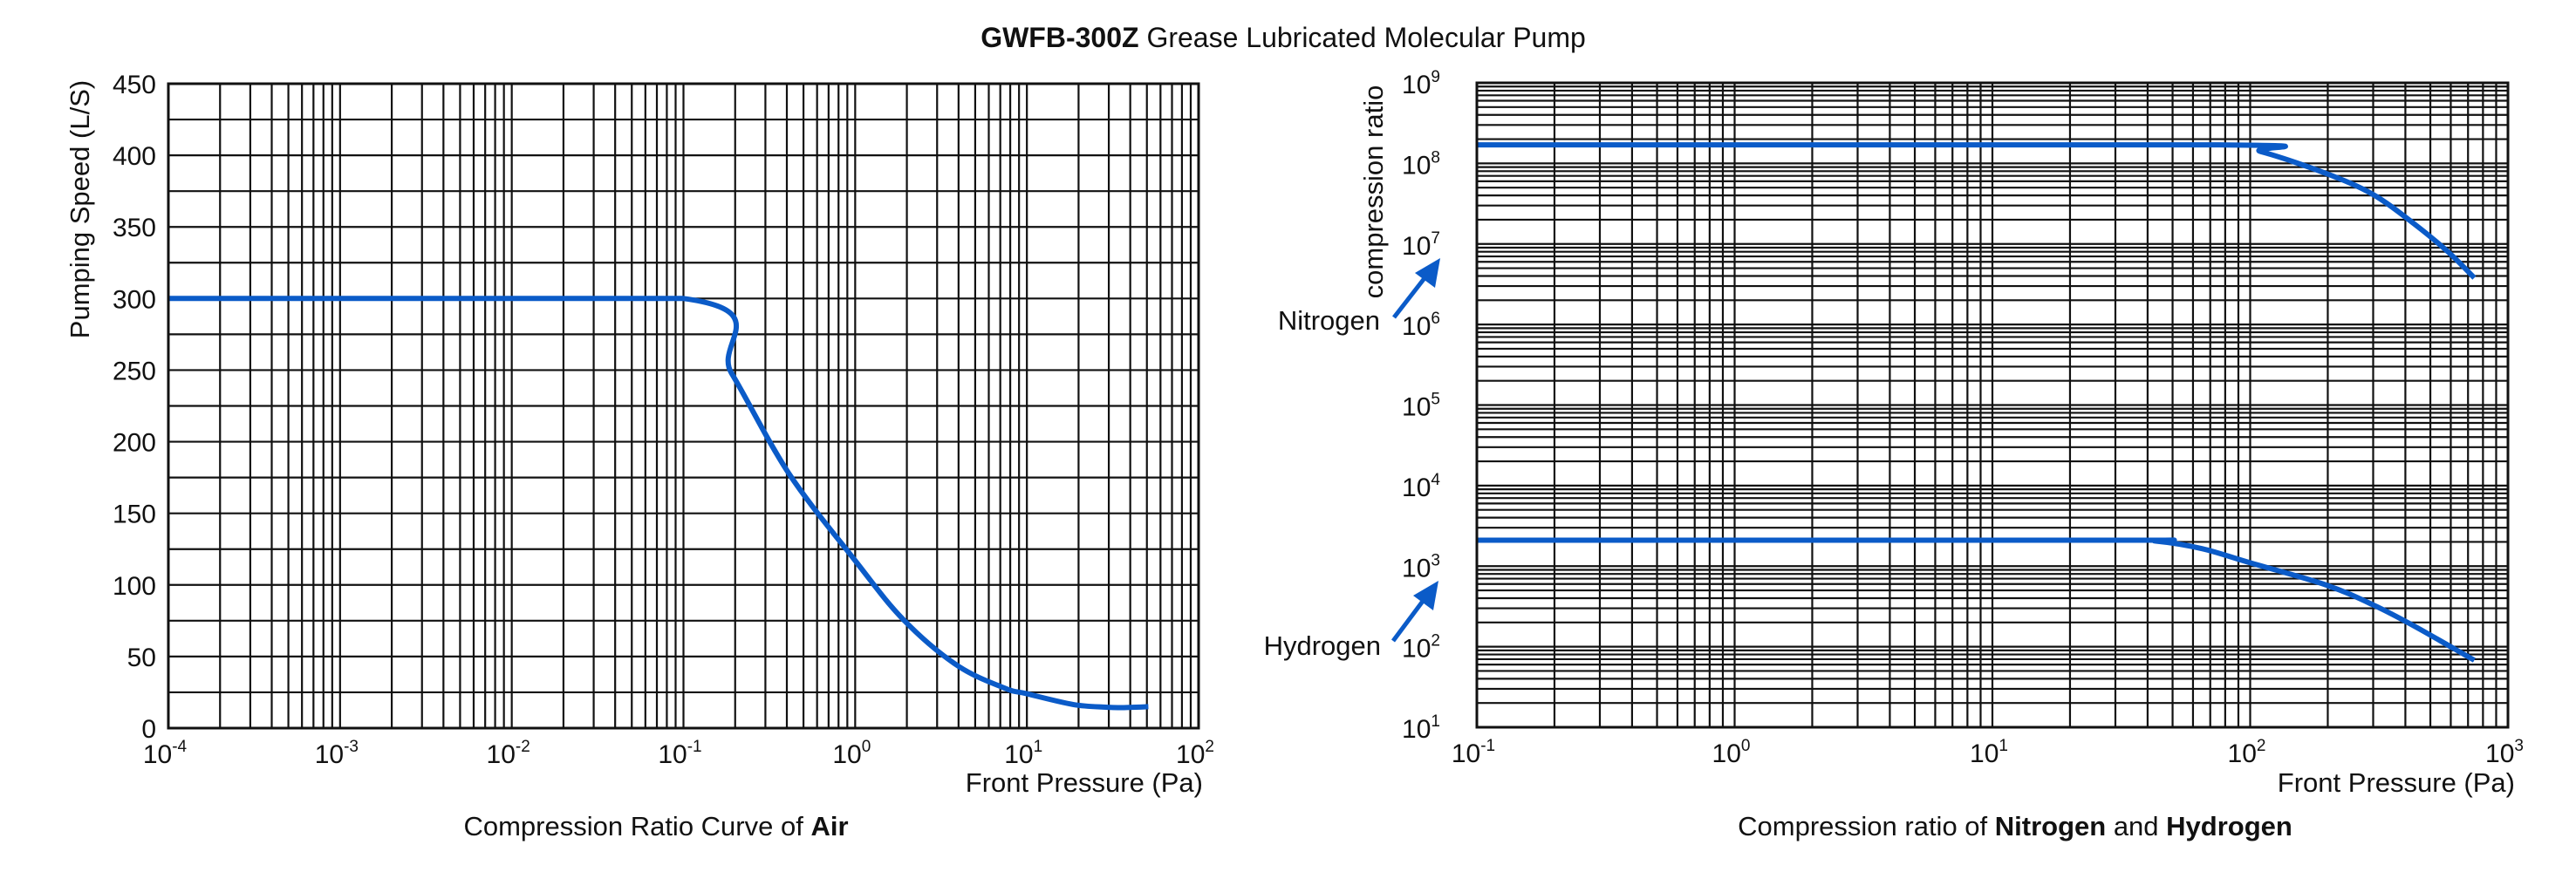 The height and width of the screenshot is (872, 2576). I want to click on nitrogen-arrow-icon, so click(1416, 288).